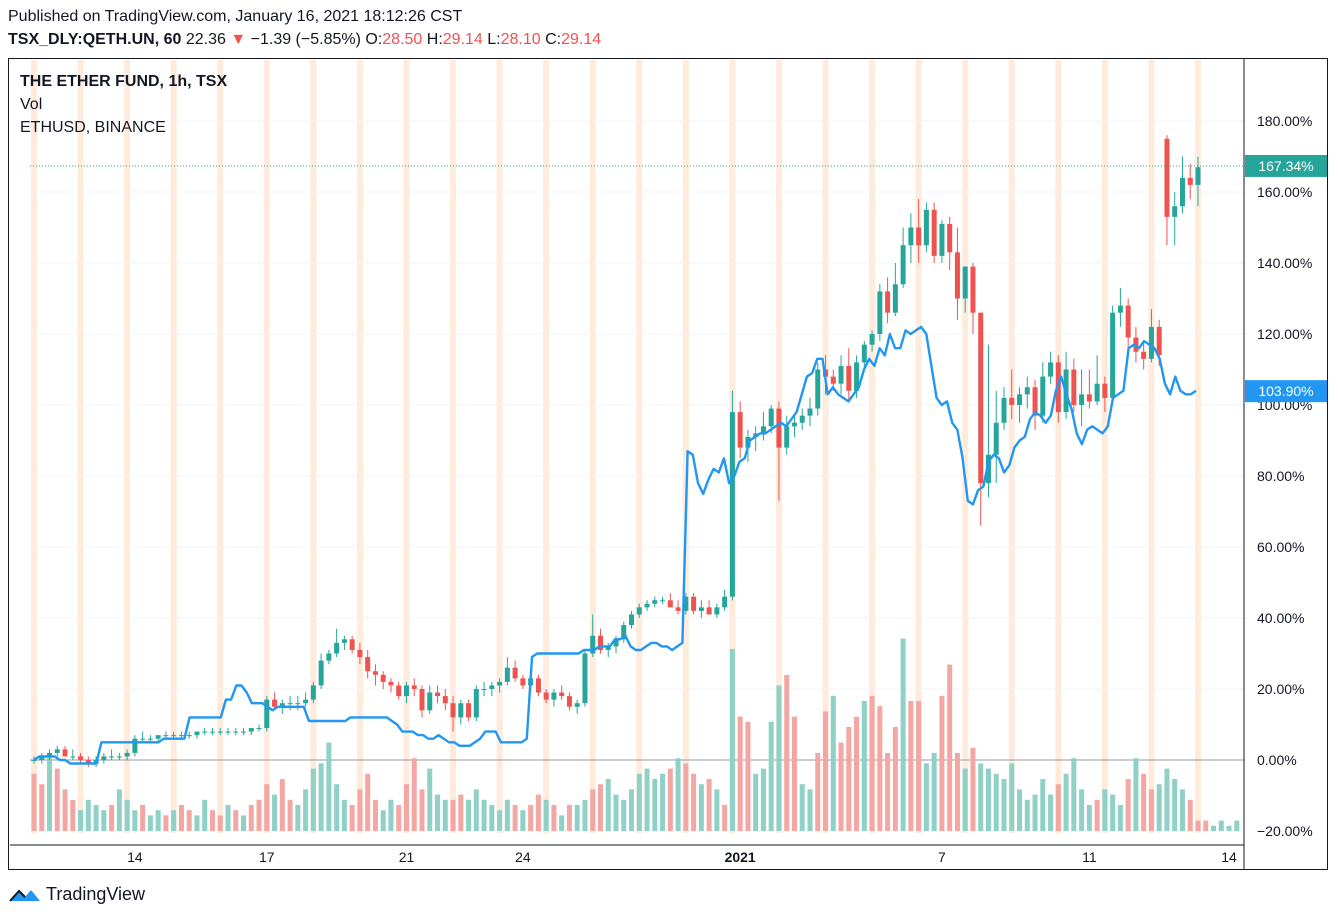 This screenshot has height=920, width=1338. I want to click on last-price-badge: 167.34%, so click(1285, 166).